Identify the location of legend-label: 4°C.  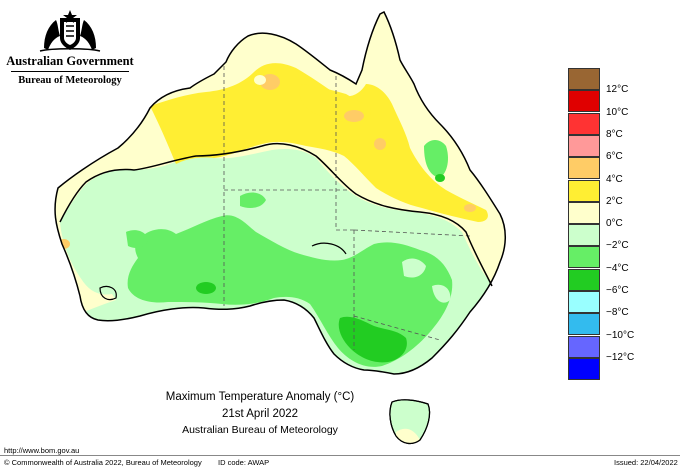
(614, 179).